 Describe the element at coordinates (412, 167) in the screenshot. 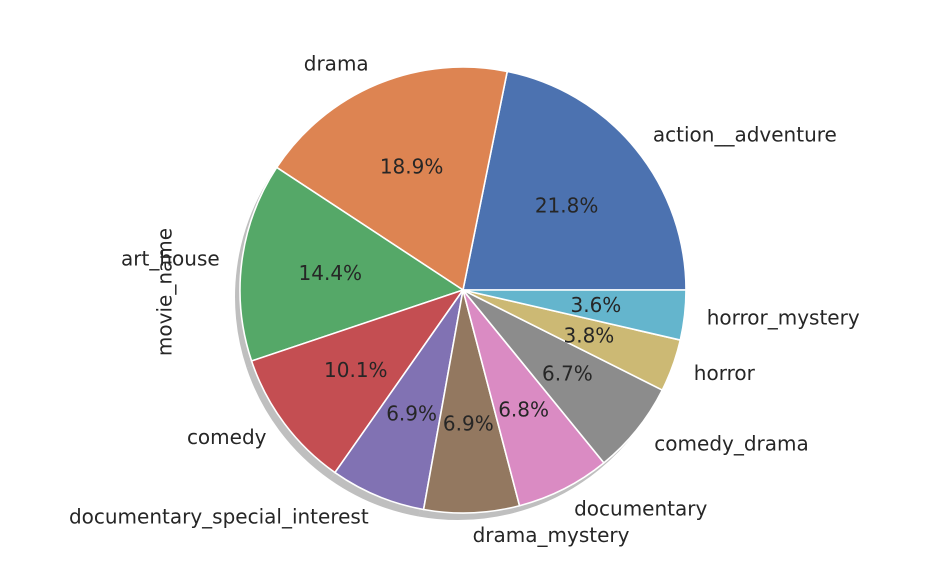

I see `percent-label-drama: 18.9%` at that location.